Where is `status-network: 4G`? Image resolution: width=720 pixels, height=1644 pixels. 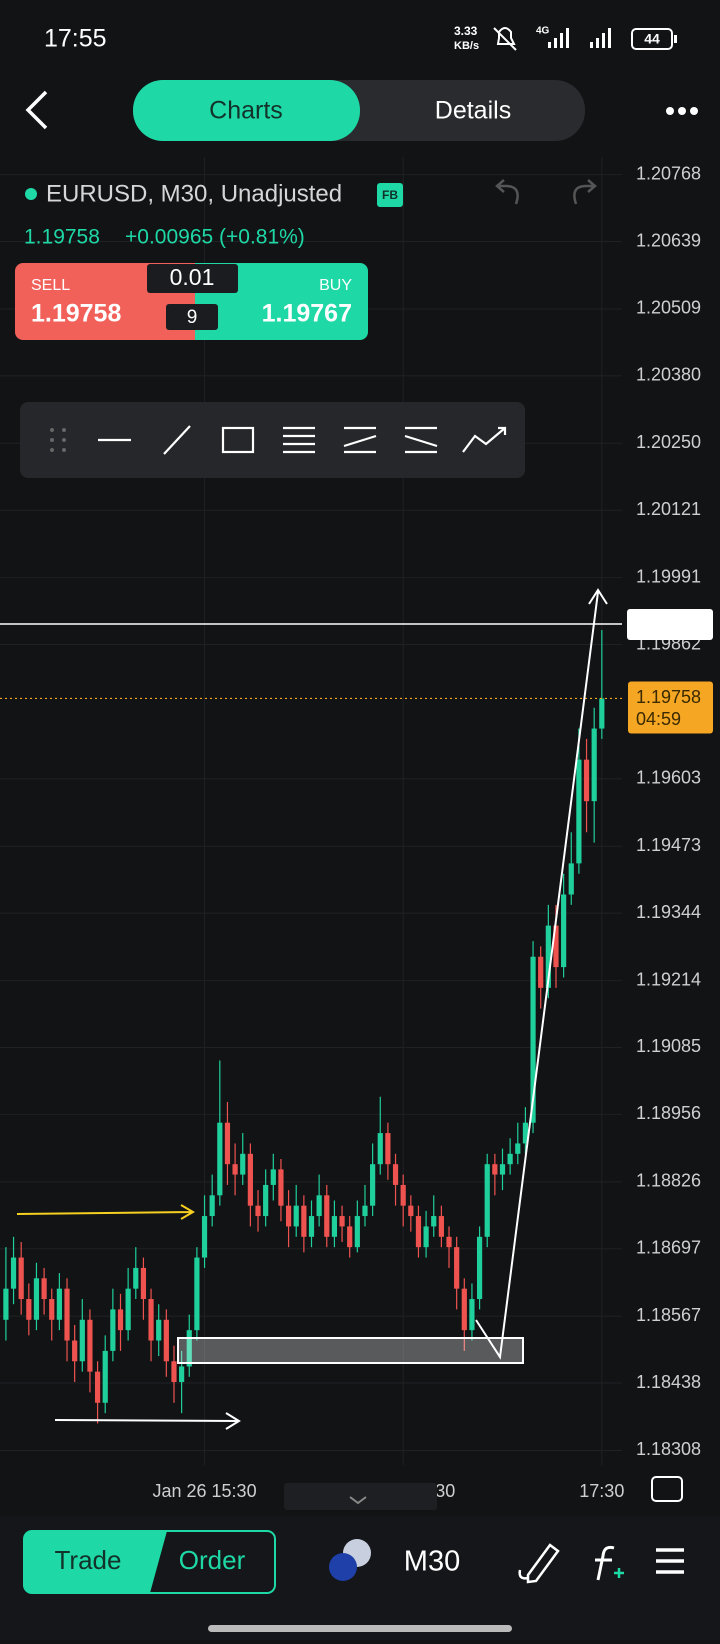
status-network: 4G is located at coordinates (543, 31).